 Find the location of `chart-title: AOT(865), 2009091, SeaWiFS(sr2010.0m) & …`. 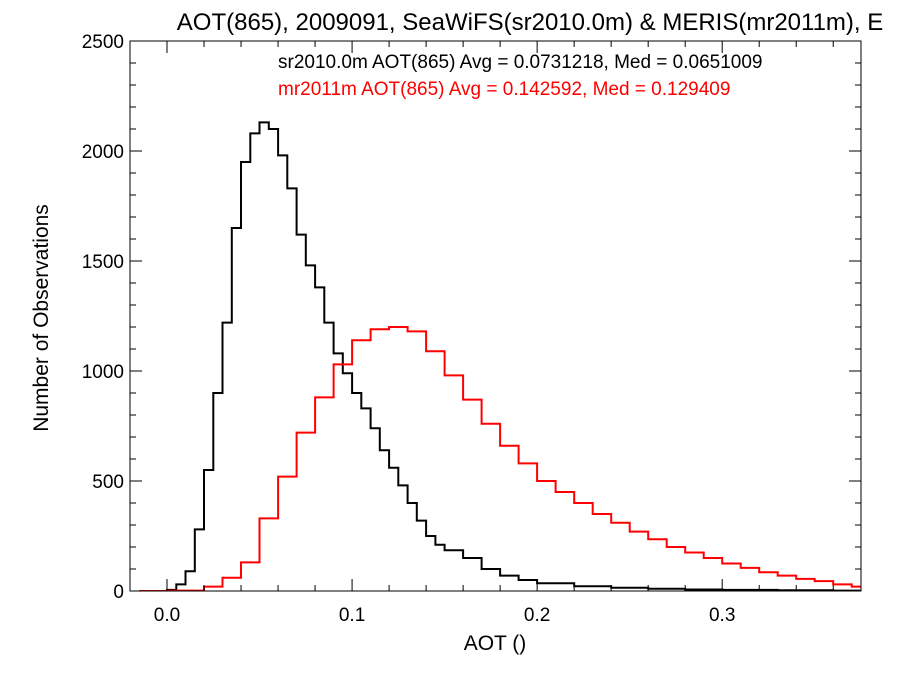

chart-title: AOT(865), 2009091, SeaWiFS(sr2010.0m) & … is located at coordinates (530, 22).